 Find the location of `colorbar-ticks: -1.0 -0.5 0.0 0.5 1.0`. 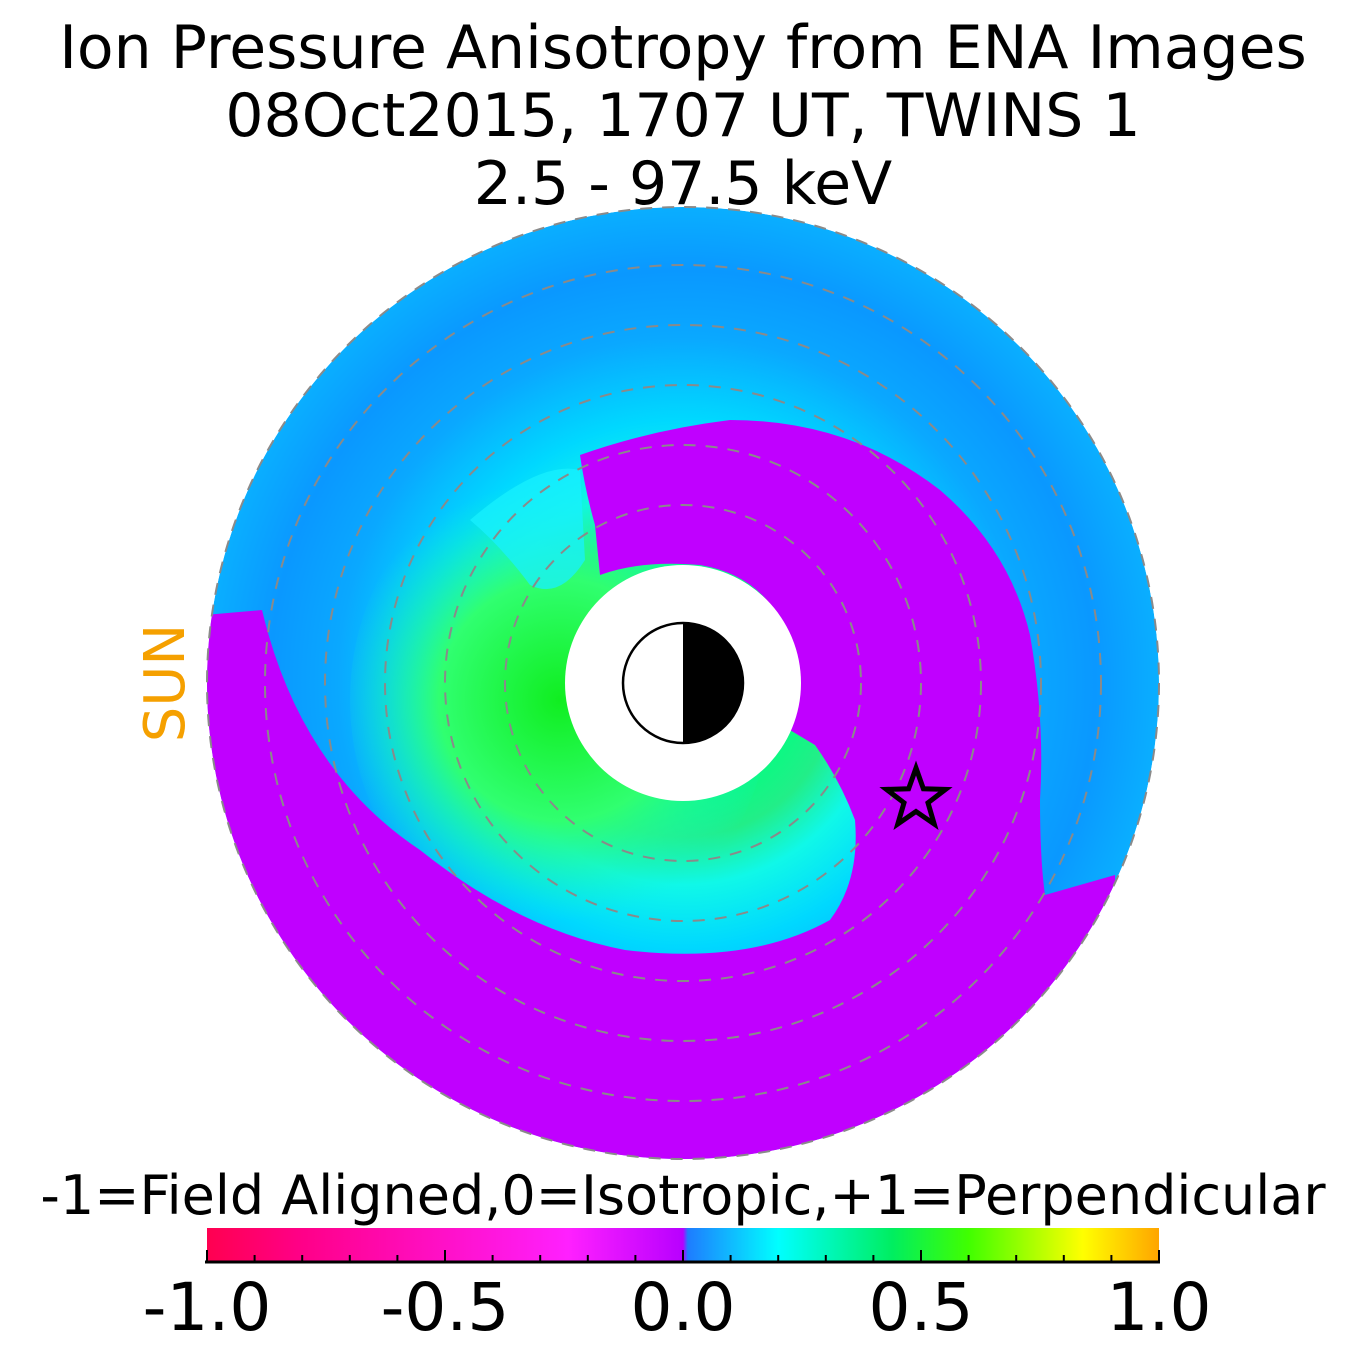

colorbar-ticks: -1.0 -0.5 0.0 0.5 1.0 is located at coordinates (677, 1298).